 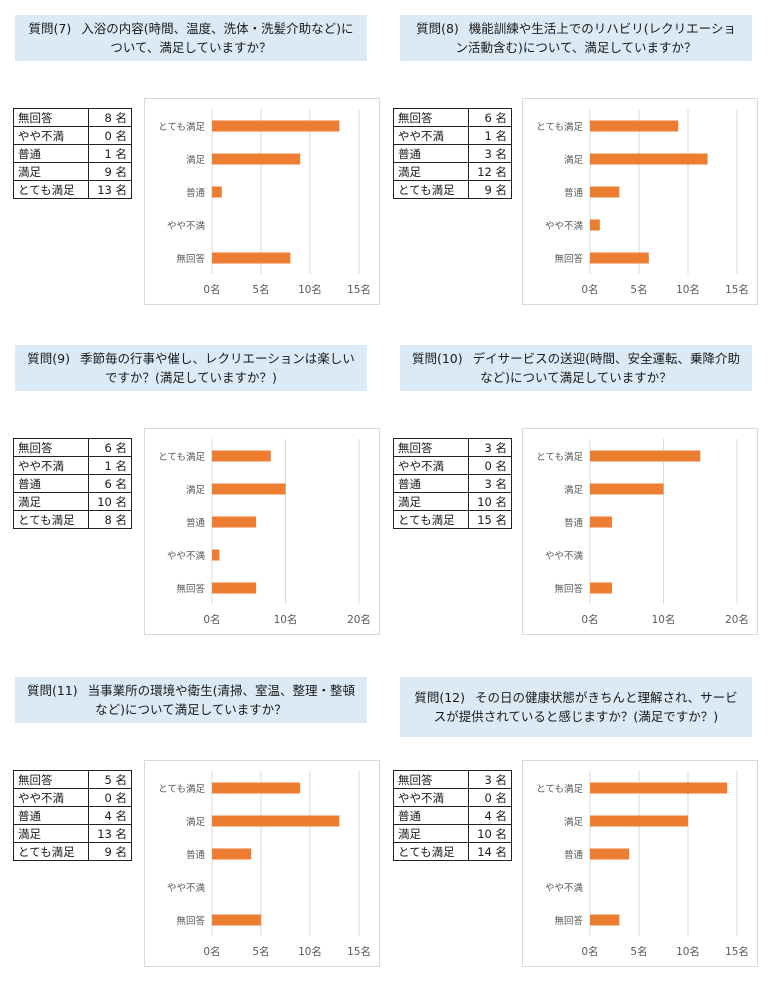 I want to click on table-row: 普通 4 名, so click(x=452, y=815).